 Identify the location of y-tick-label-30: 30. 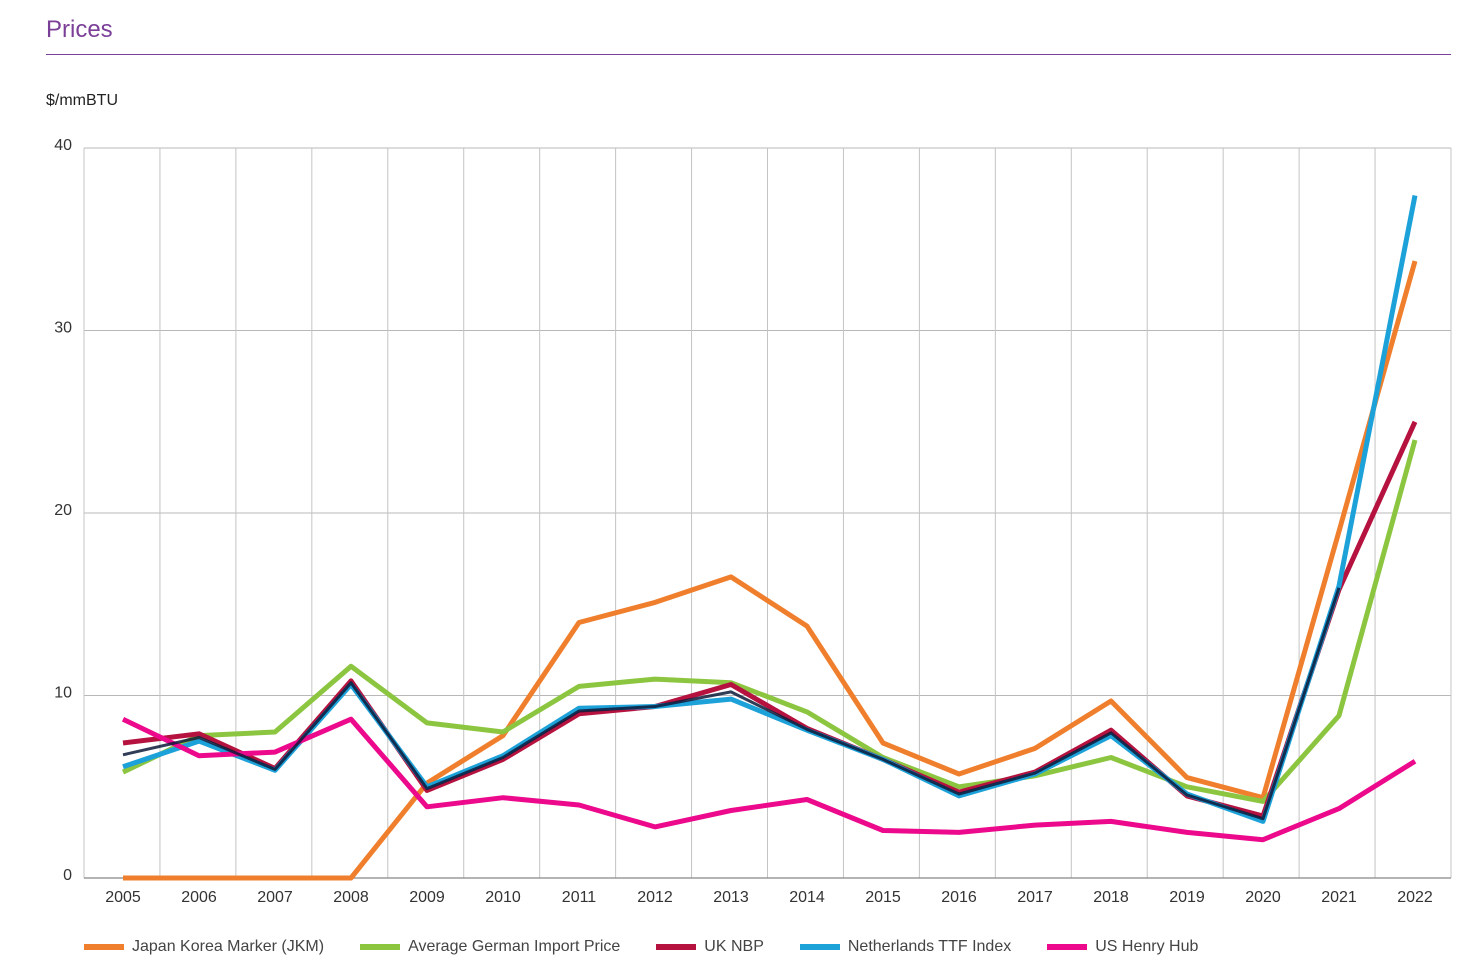
(63, 328).